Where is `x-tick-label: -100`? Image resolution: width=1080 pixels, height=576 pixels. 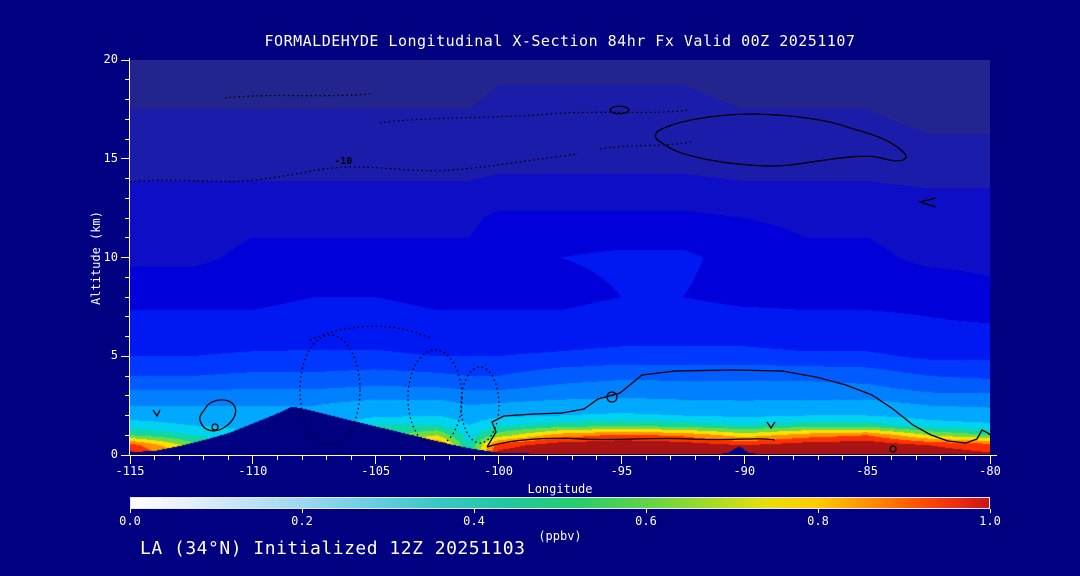 x-tick-label: -100 is located at coordinates (499, 471).